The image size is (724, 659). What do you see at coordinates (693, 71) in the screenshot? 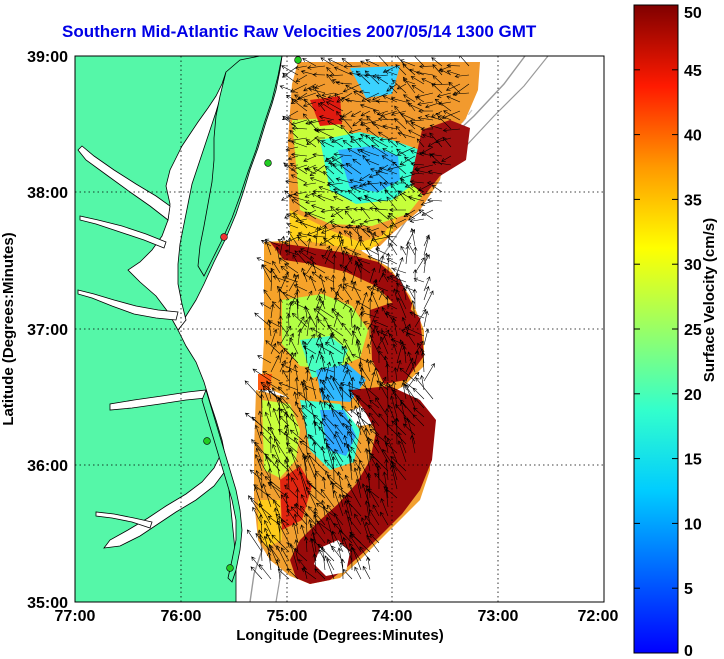
I see `colorbar-tick-label: 45` at bounding box center [693, 71].